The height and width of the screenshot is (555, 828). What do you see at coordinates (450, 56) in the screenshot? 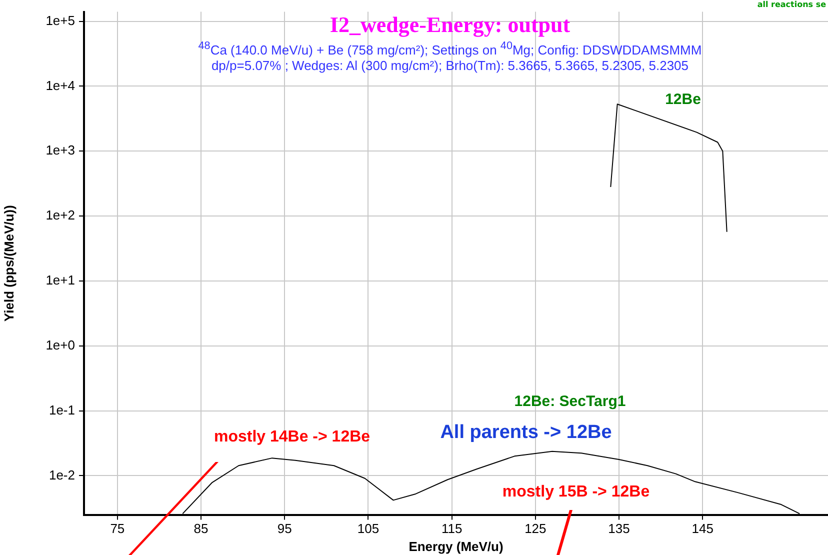
I see `text: $^{48}$Ca (140.0 MeV/u) + Be (758 mg/cm²); Settings on $^{40}$Mg; Config: DDSWDDAMSMMM dp/p=5.07% ; Wedges: Al (300 mg/cm²); Brho(Tm): 5.3665, 5.3665, 5.2305, 5.2305` at bounding box center [450, 56].